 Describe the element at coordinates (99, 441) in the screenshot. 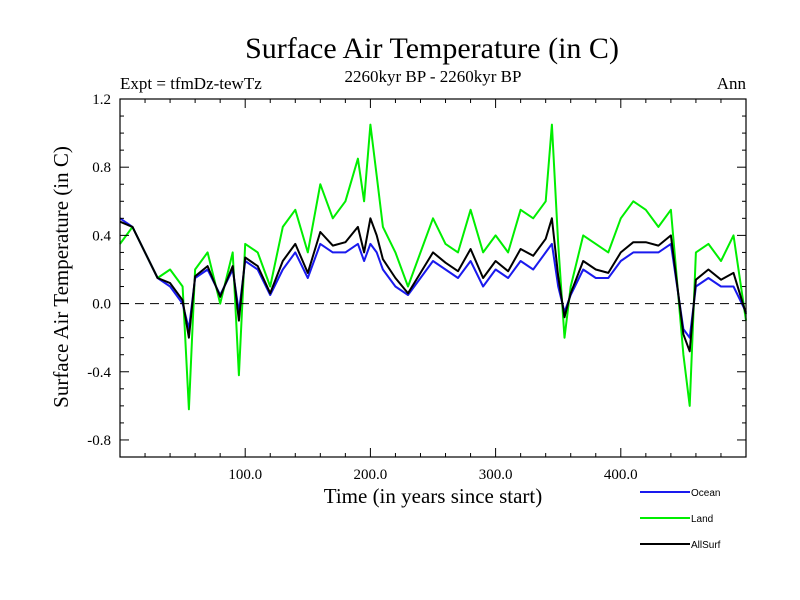

I see `y-tick-label: -0.8` at that location.